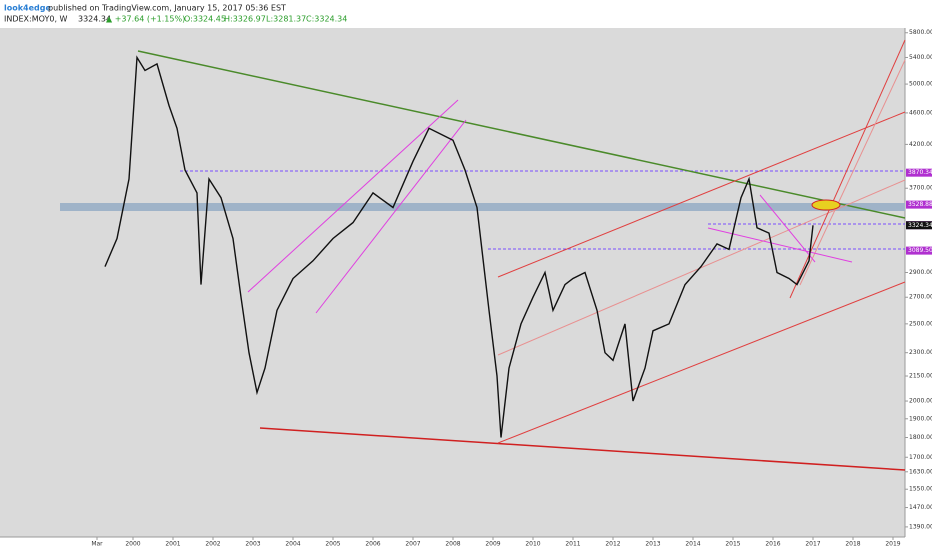 This screenshot has height=554, width=932. I want to click on y-tick-label: 1900.00, so click(920, 418).